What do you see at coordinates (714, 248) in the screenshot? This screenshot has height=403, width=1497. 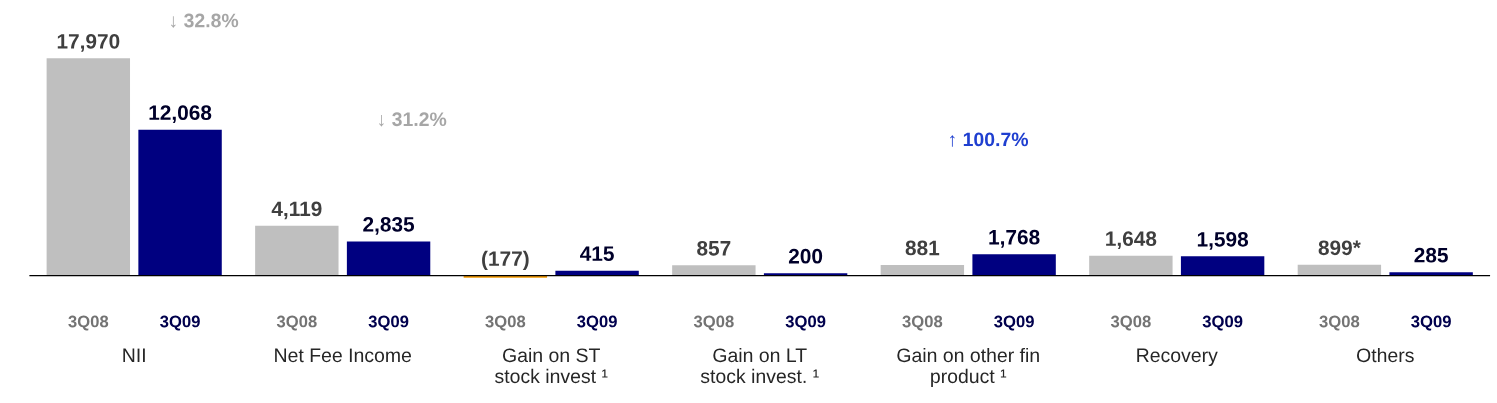 I see `data-label: 857` at bounding box center [714, 248].